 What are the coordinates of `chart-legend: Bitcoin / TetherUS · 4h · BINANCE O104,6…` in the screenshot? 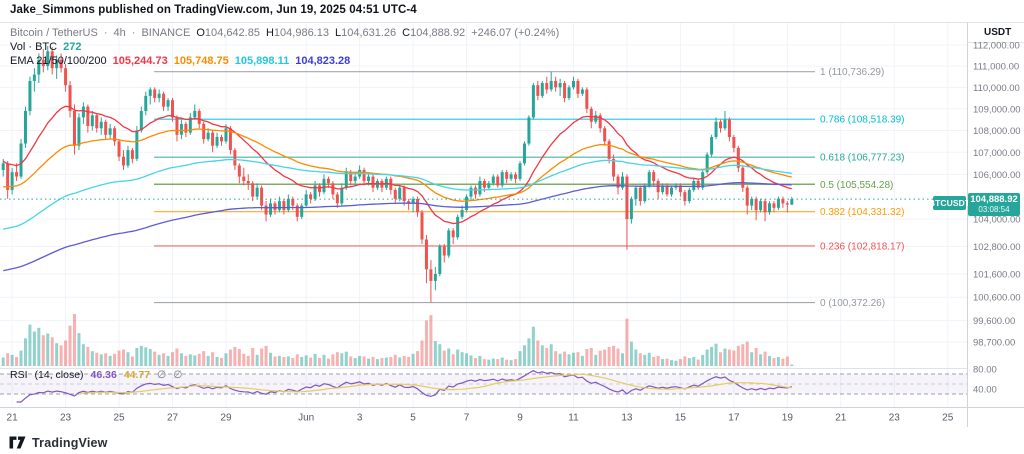 It's located at (284, 47).